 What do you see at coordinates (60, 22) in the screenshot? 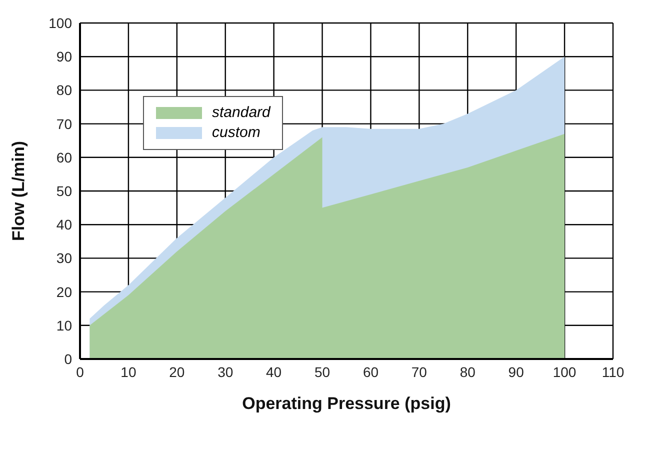
I see `y-tick-label: 100` at bounding box center [60, 22].